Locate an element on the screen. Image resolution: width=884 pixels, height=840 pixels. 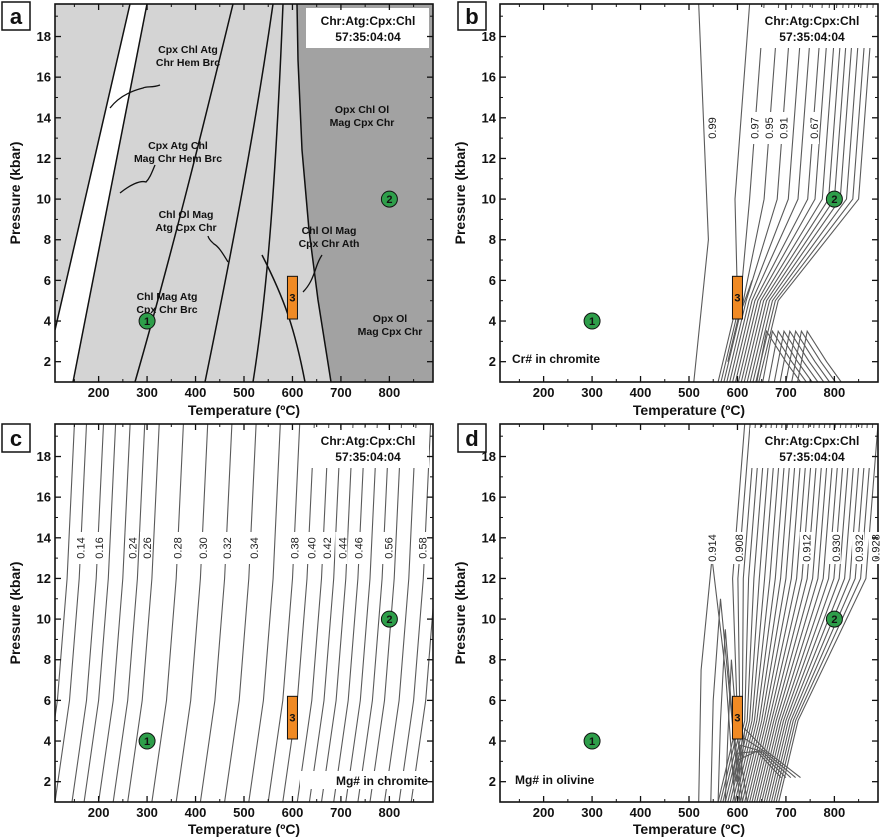
contour-label: 0.930 is located at coordinates (835, 548).